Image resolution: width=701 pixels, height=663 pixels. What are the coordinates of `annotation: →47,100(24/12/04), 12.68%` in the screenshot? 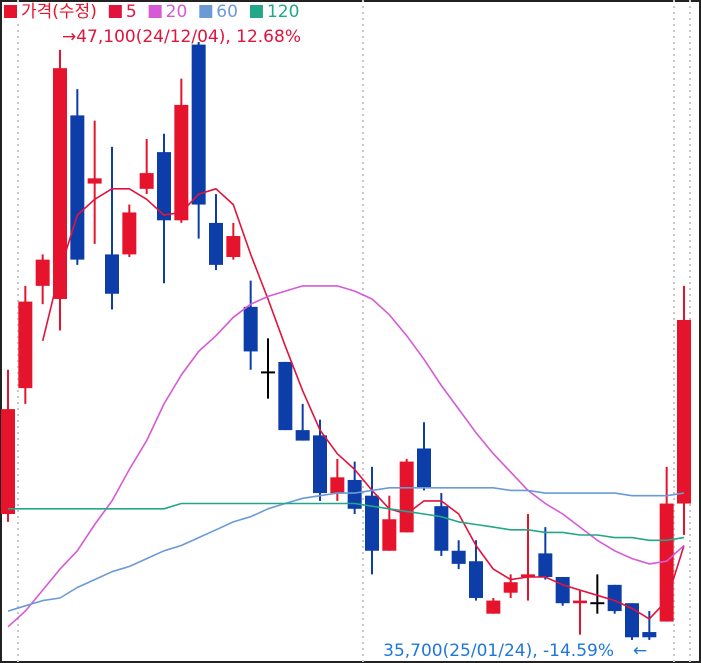 It's located at (181, 37).